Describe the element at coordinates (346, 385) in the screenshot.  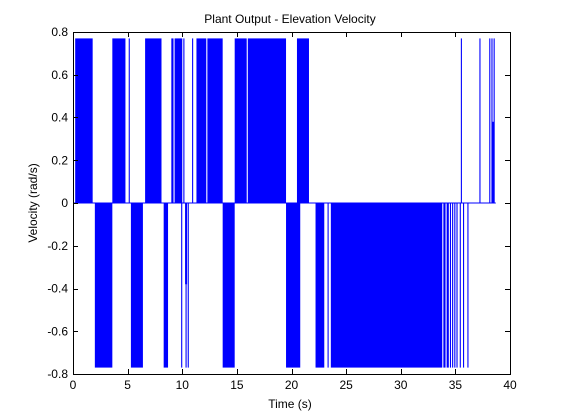
I see `x-tick-label: 25` at that location.